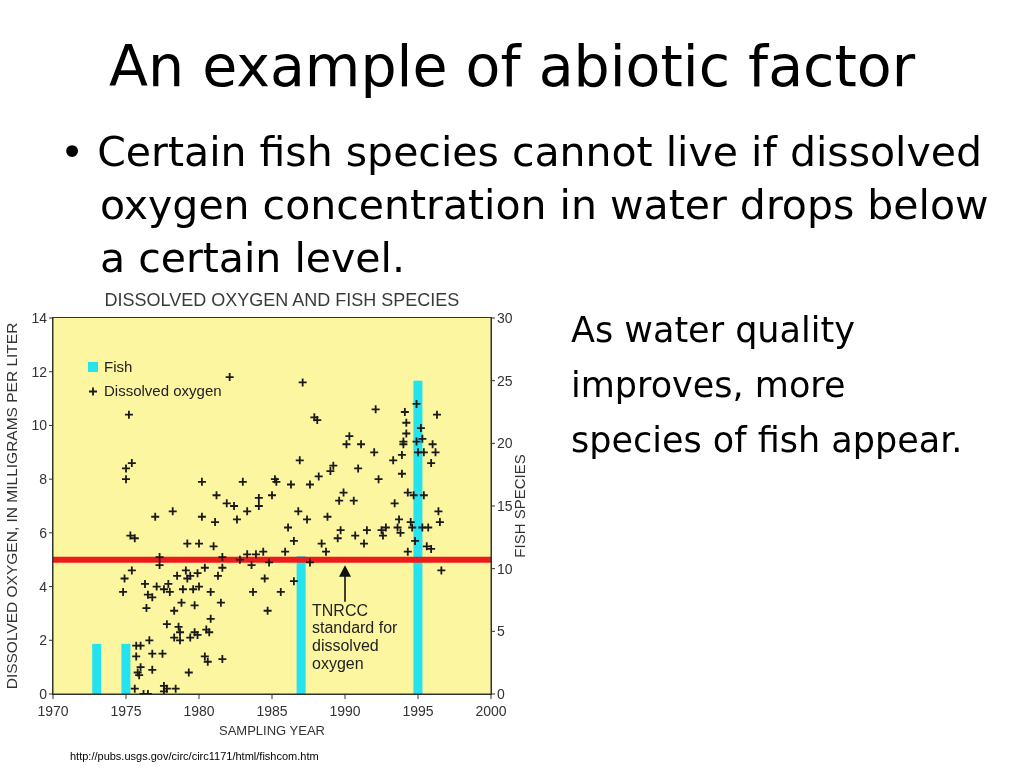  What do you see at coordinates (520, 506) in the screenshot?
I see `y2-axis-title: FISH SPECIES` at bounding box center [520, 506].